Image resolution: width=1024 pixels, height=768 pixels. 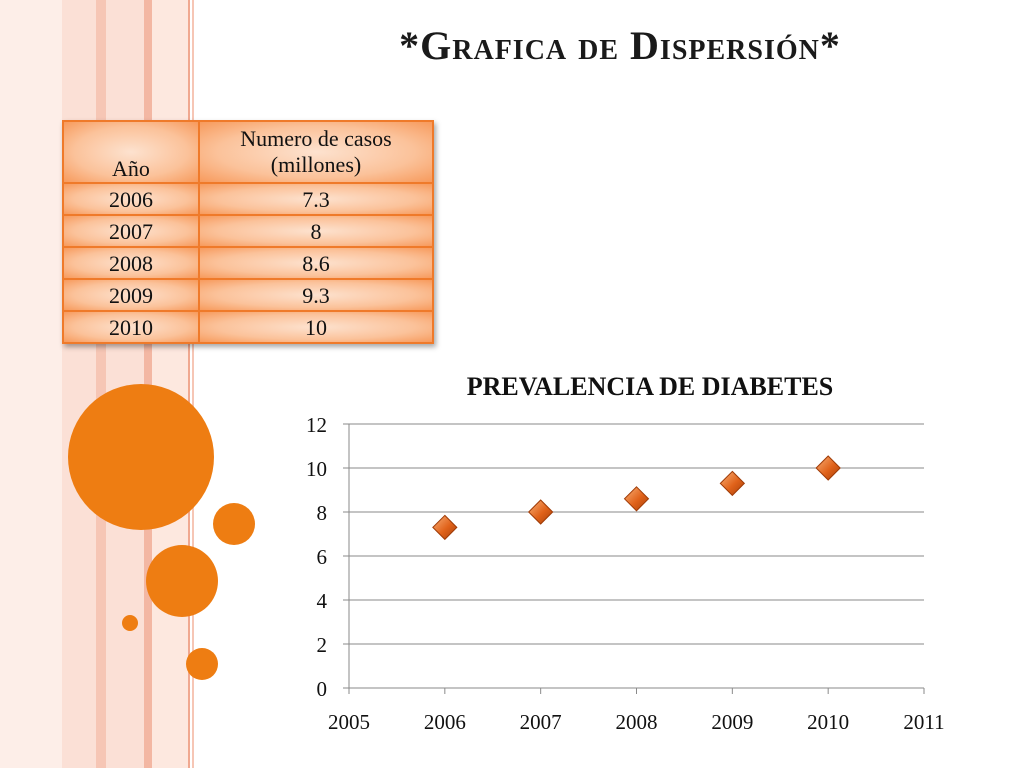 I want to click on table-cell-year: 2010, so click(x=131, y=327).